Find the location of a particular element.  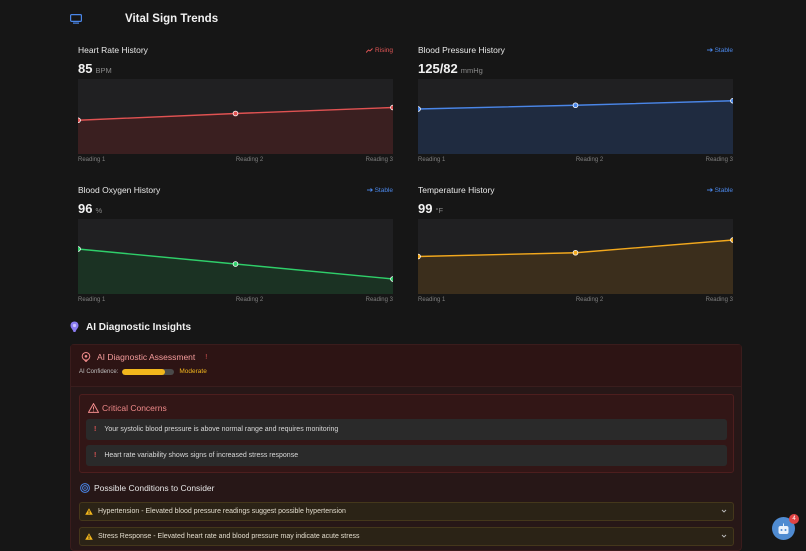

temperature-chart is located at coordinates (575, 256).